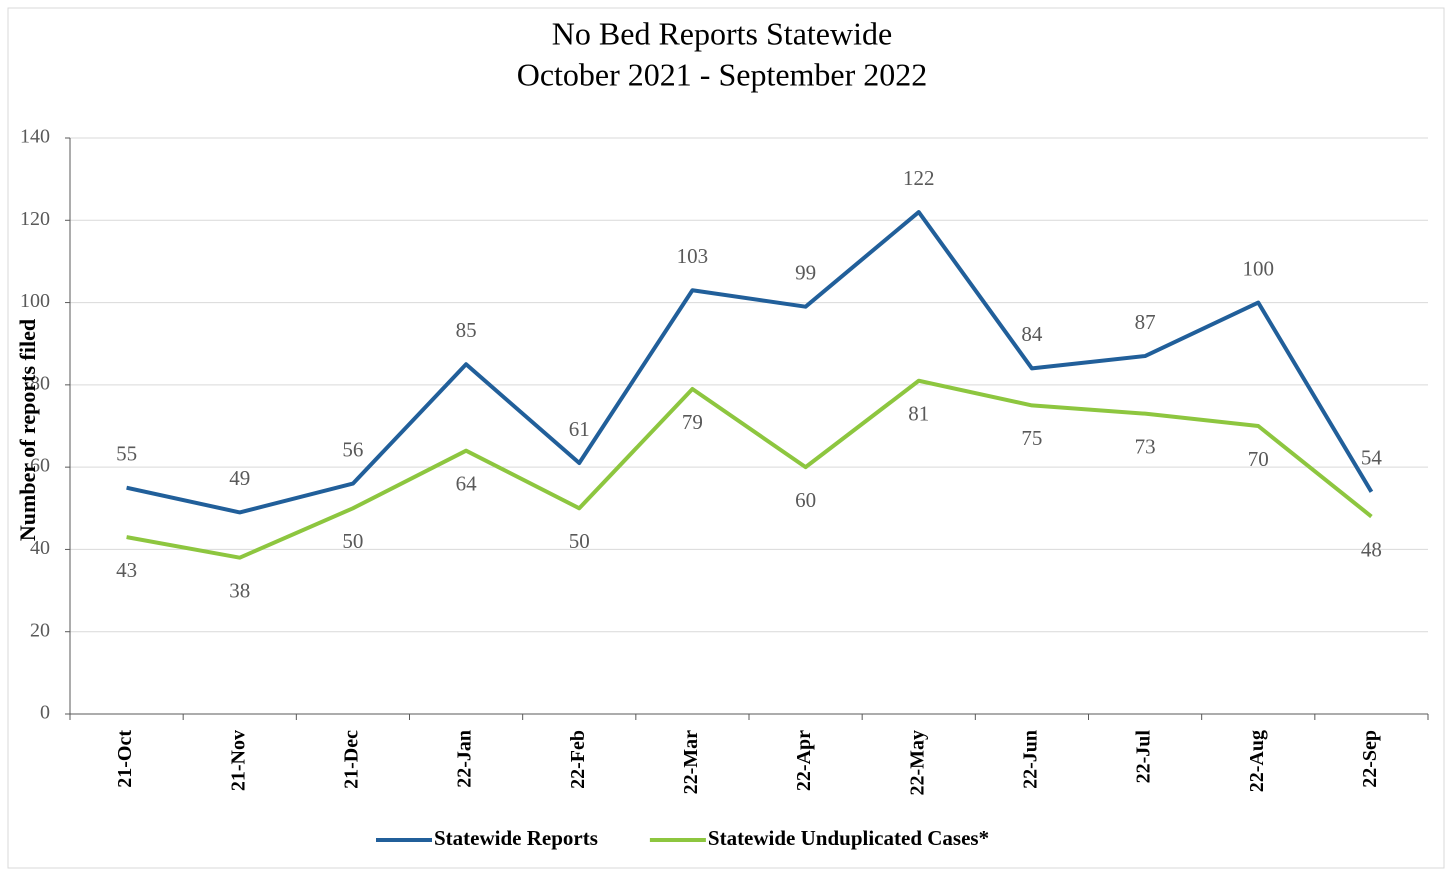  I want to click on data-label: 38, so click(239, 590).